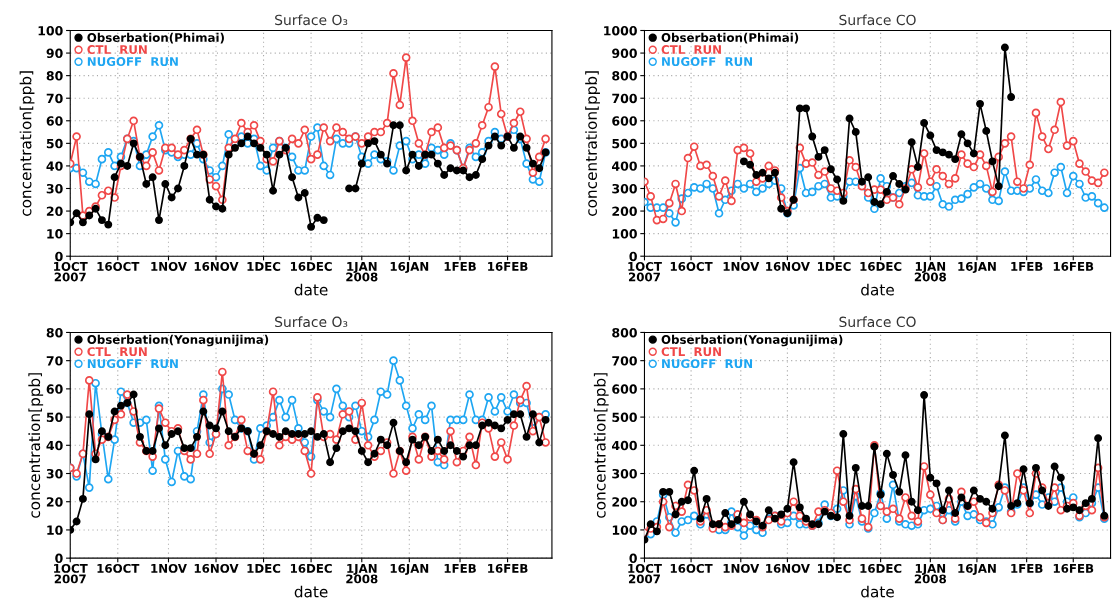 The image size is (1115, 610). Describe the element at coordinates (624, 53) in the screenshot. I see `y-tick-label: 900` at that location.